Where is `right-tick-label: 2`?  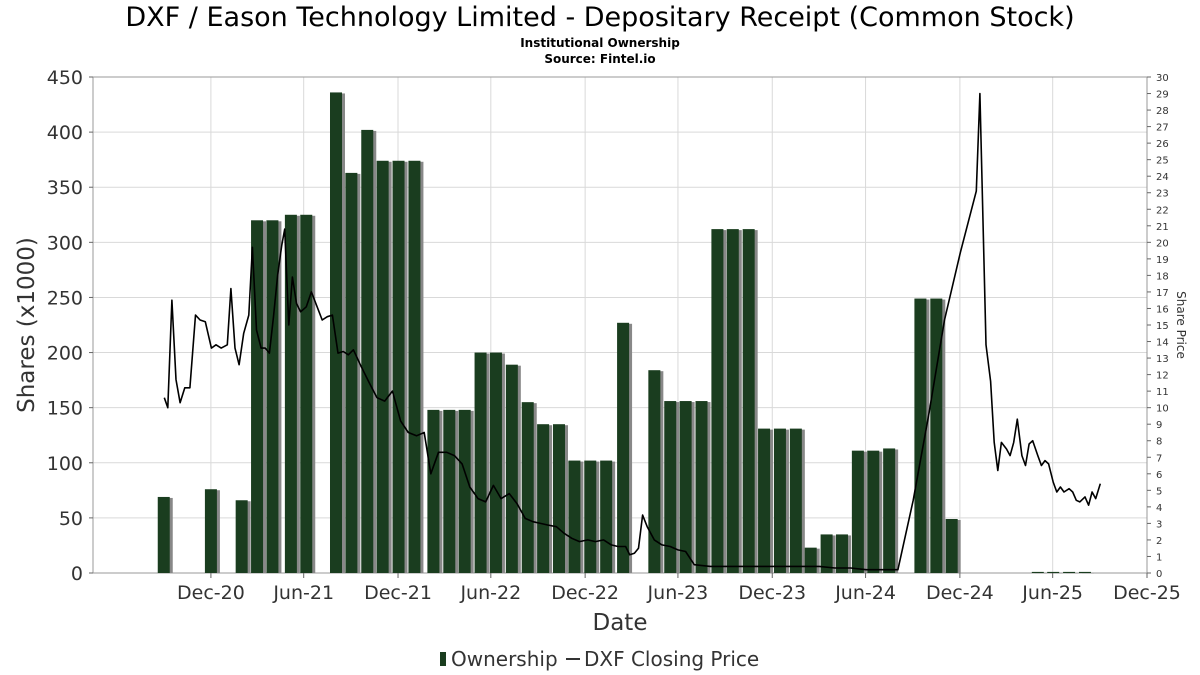 right-tick-label: 2 is located at coordinates (1159, 541).